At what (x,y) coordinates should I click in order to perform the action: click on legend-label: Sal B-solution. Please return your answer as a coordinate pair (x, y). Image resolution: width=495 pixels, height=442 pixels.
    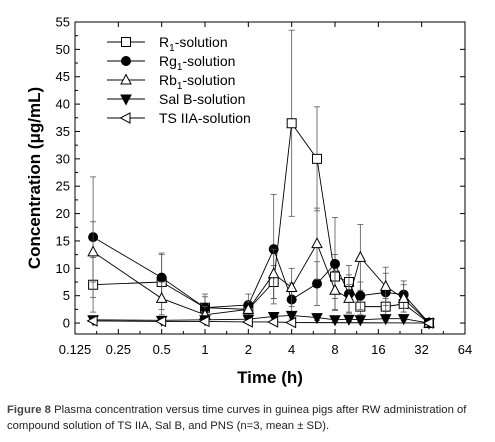
    Looking at the image, I should click on (202, 99).